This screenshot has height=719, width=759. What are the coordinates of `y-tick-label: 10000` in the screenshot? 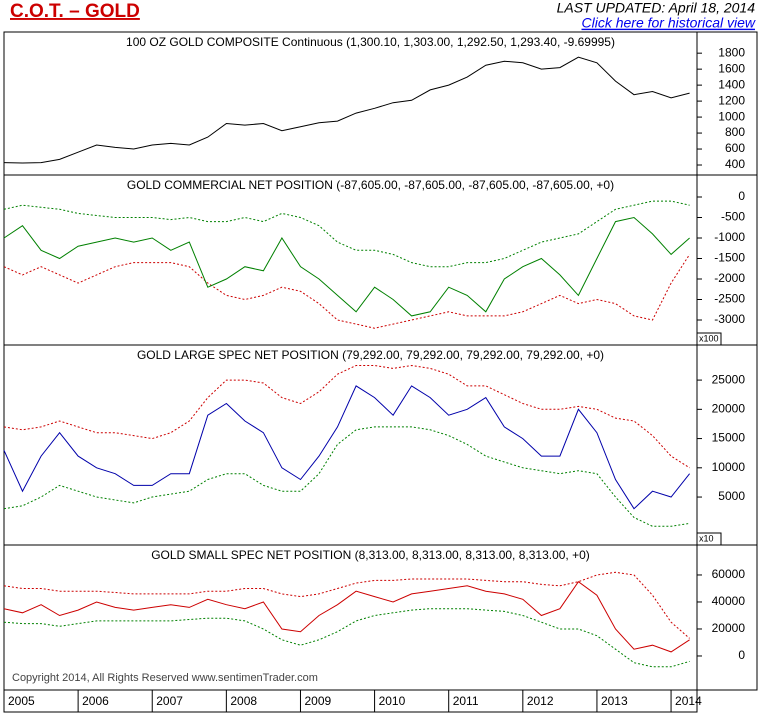 It's located at (729, 467).